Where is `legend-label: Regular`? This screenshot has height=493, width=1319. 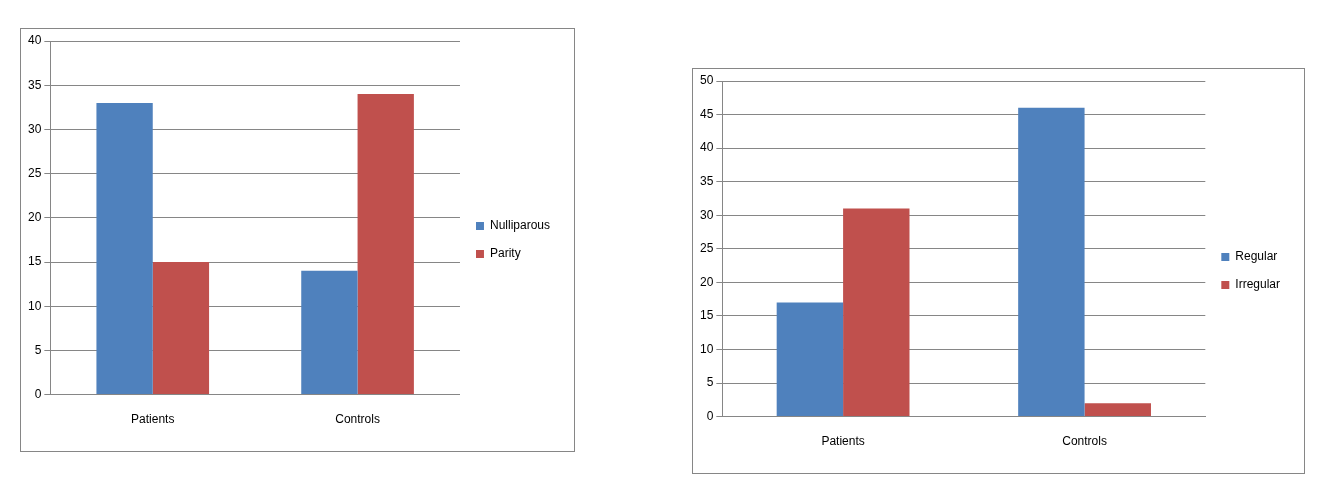
legend-label: Regular is located at coordinates (1256, 256).